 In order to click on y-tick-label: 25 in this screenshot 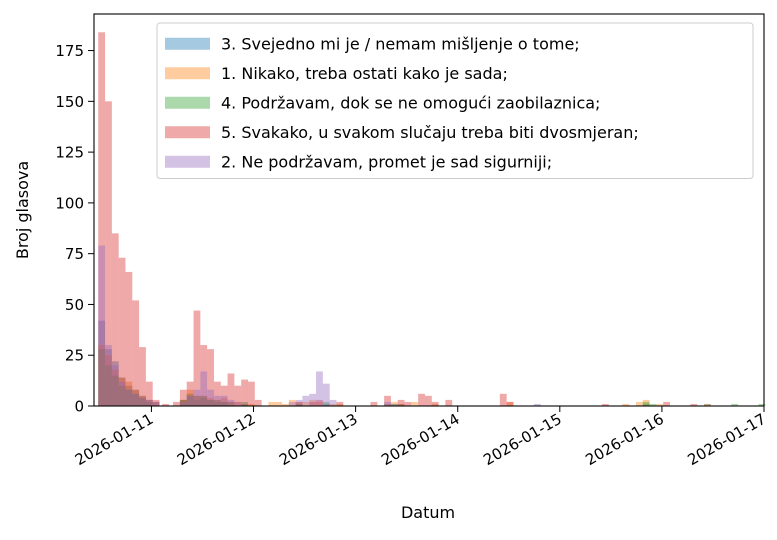, I will do `click(74, 356)`.